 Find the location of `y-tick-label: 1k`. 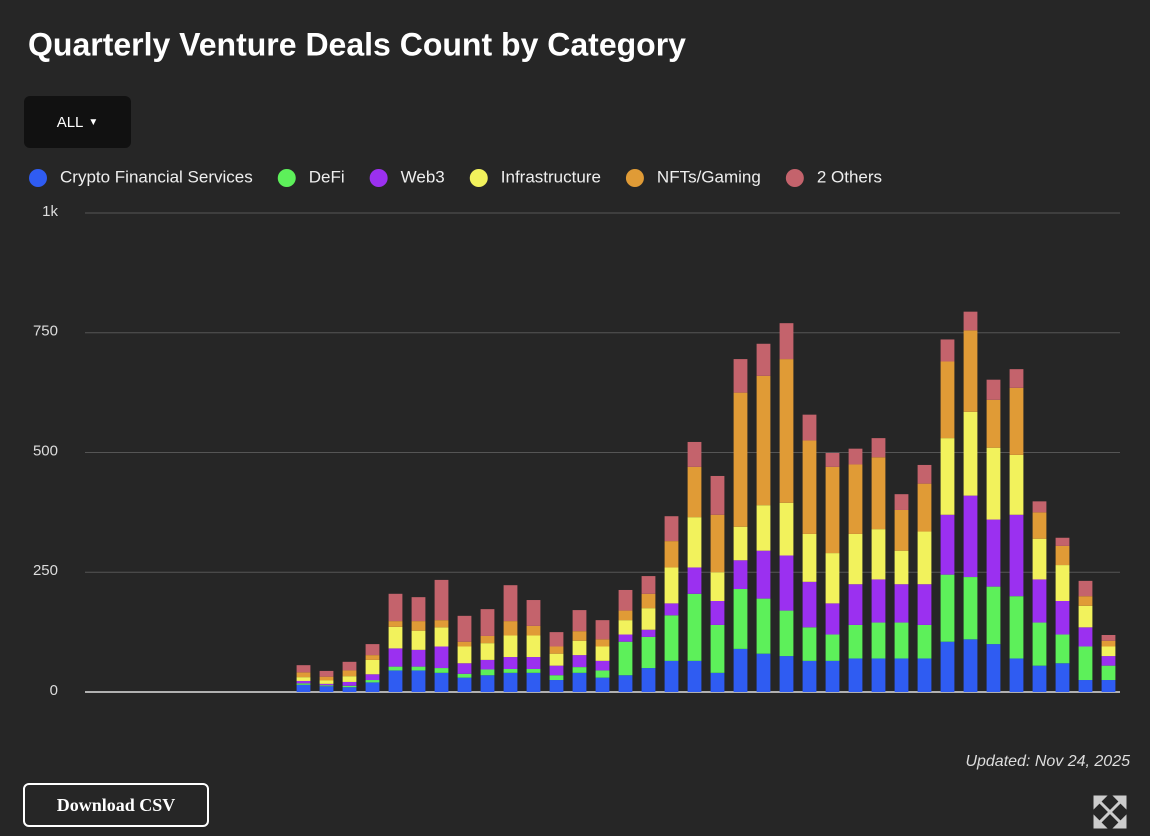

y-tick-label: 1k is located at coordinates (50, 211).